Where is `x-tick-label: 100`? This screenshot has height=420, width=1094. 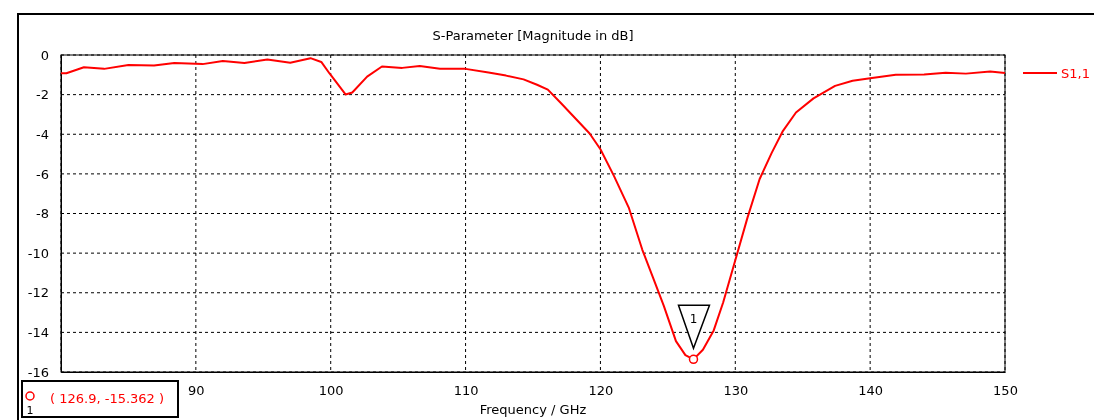
x-tick-label: 100 is located at coordinates (331, 391).